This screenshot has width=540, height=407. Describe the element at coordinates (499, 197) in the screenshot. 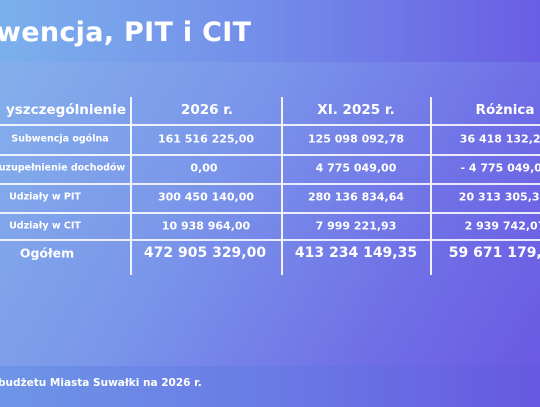

I see `cell-difference: 20 313 305,36` at that location.